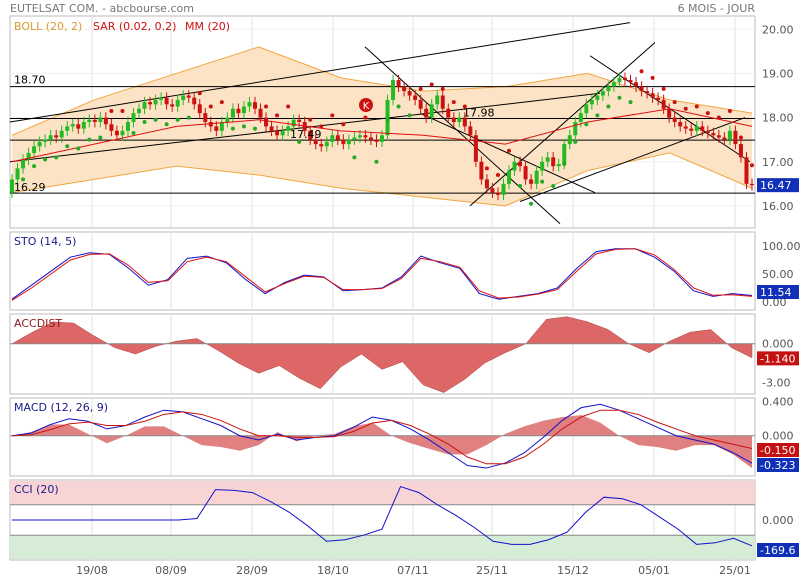 Image resolution: width=800 pixels, height=579 pixels. I want to click on macd-panel-frame, so click(382, 437).